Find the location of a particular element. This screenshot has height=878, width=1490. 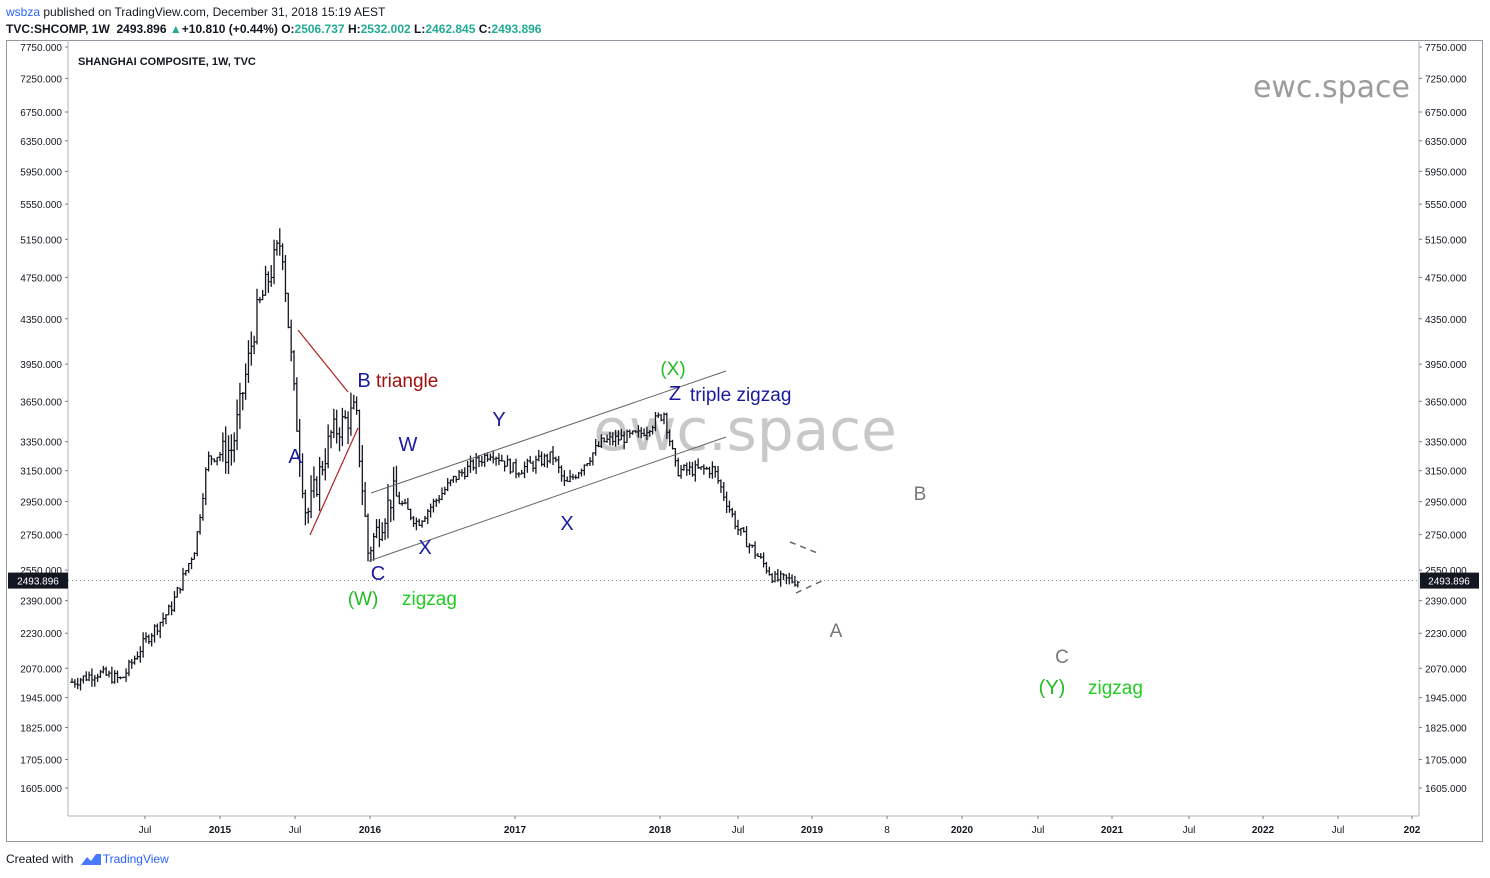

x-tick-label: 2016 is located at coordinates (370, 830).